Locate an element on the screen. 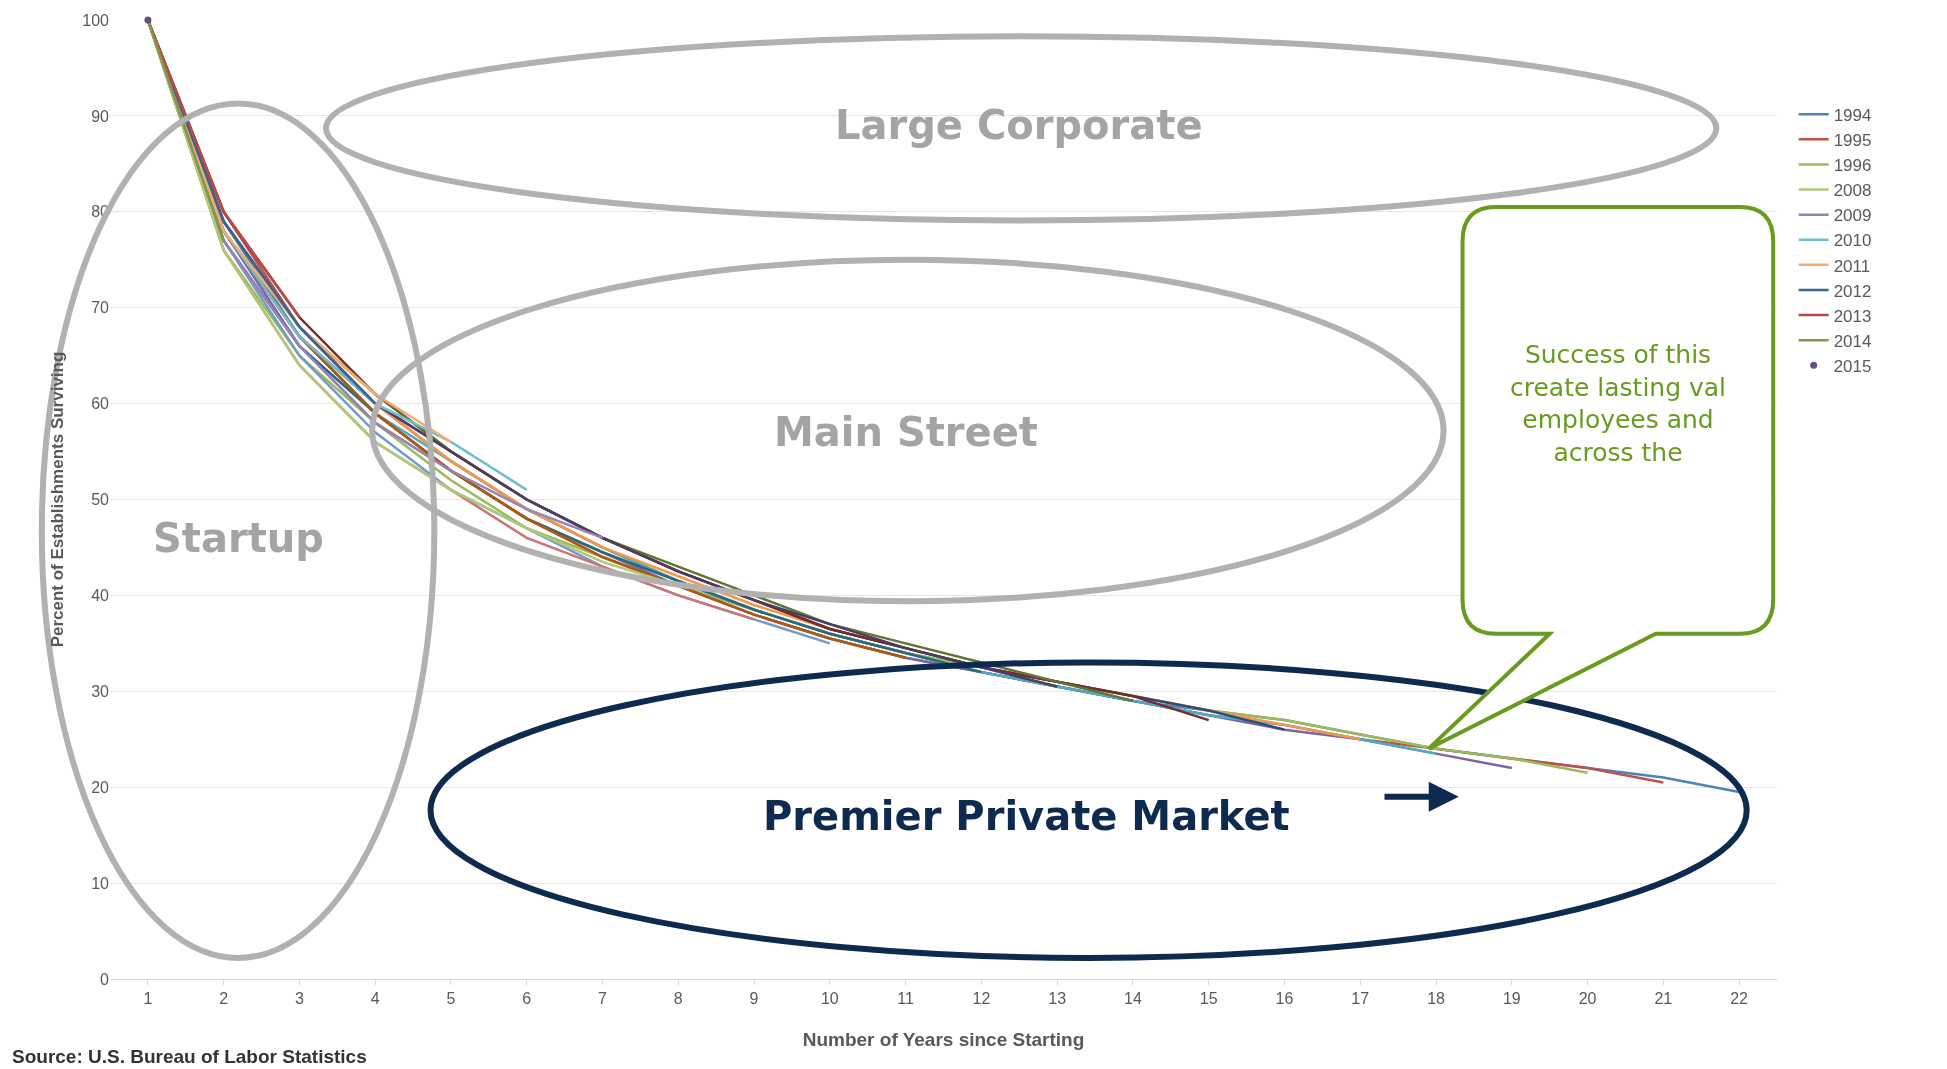 This screenshot has width=1947, height=1069. x-tick-label: 4 is located at coordinates (375, 999).